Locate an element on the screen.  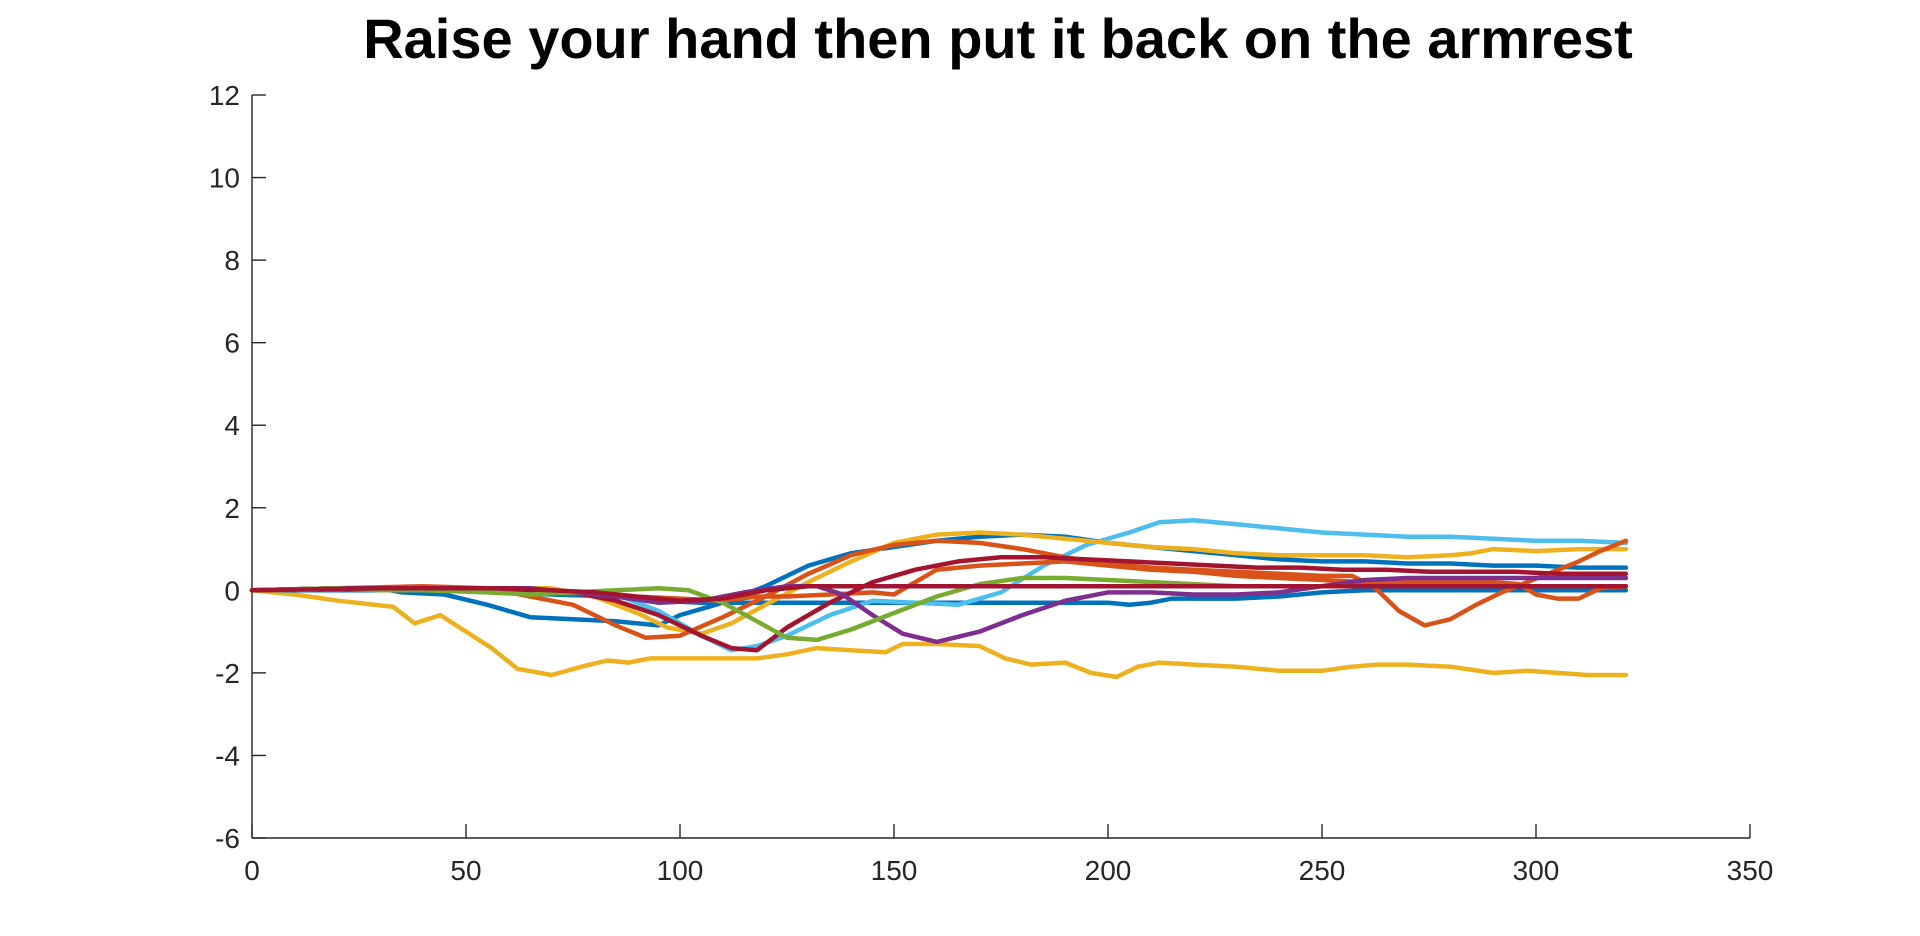
x-tick-label: 350 is located at coordinates (1750, 870).